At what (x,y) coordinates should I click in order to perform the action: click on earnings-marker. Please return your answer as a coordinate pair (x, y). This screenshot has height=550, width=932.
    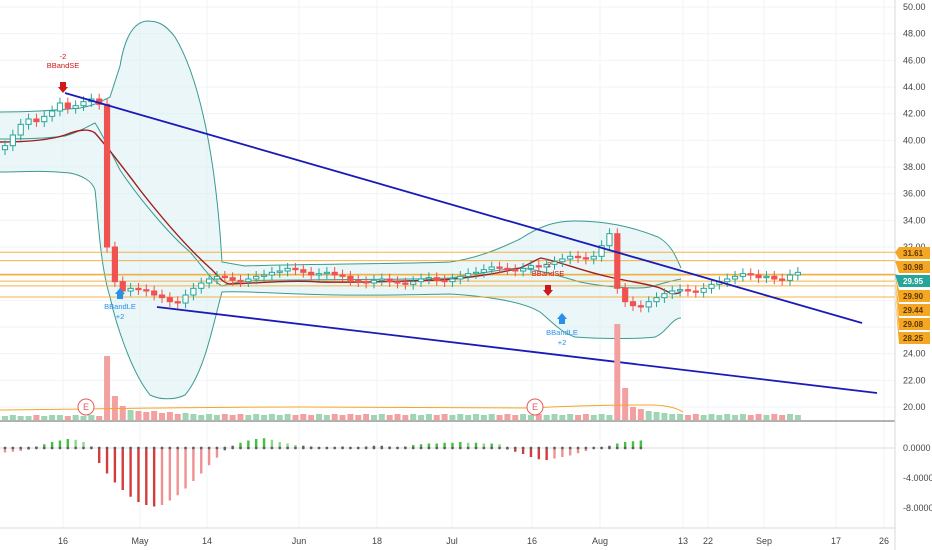
    Looking at the image, I should click on (535, 407).